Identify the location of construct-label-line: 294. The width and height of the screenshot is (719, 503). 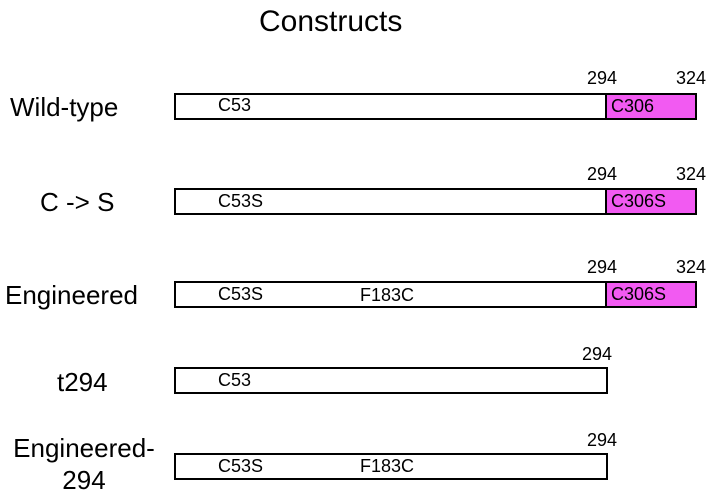
(84, 480).